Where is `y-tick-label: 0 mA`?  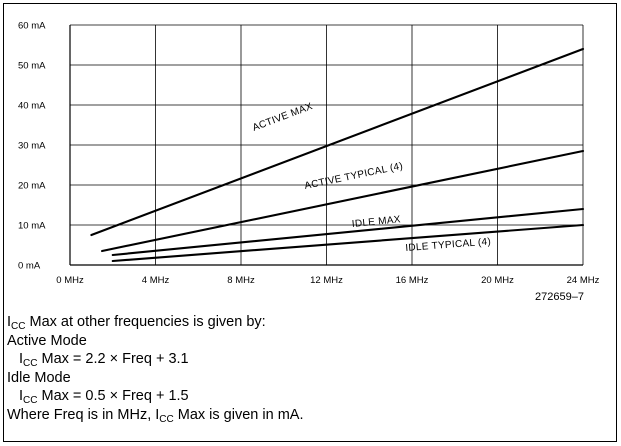 y-tick-label: 0 mA is located at coordinates (29, 266).